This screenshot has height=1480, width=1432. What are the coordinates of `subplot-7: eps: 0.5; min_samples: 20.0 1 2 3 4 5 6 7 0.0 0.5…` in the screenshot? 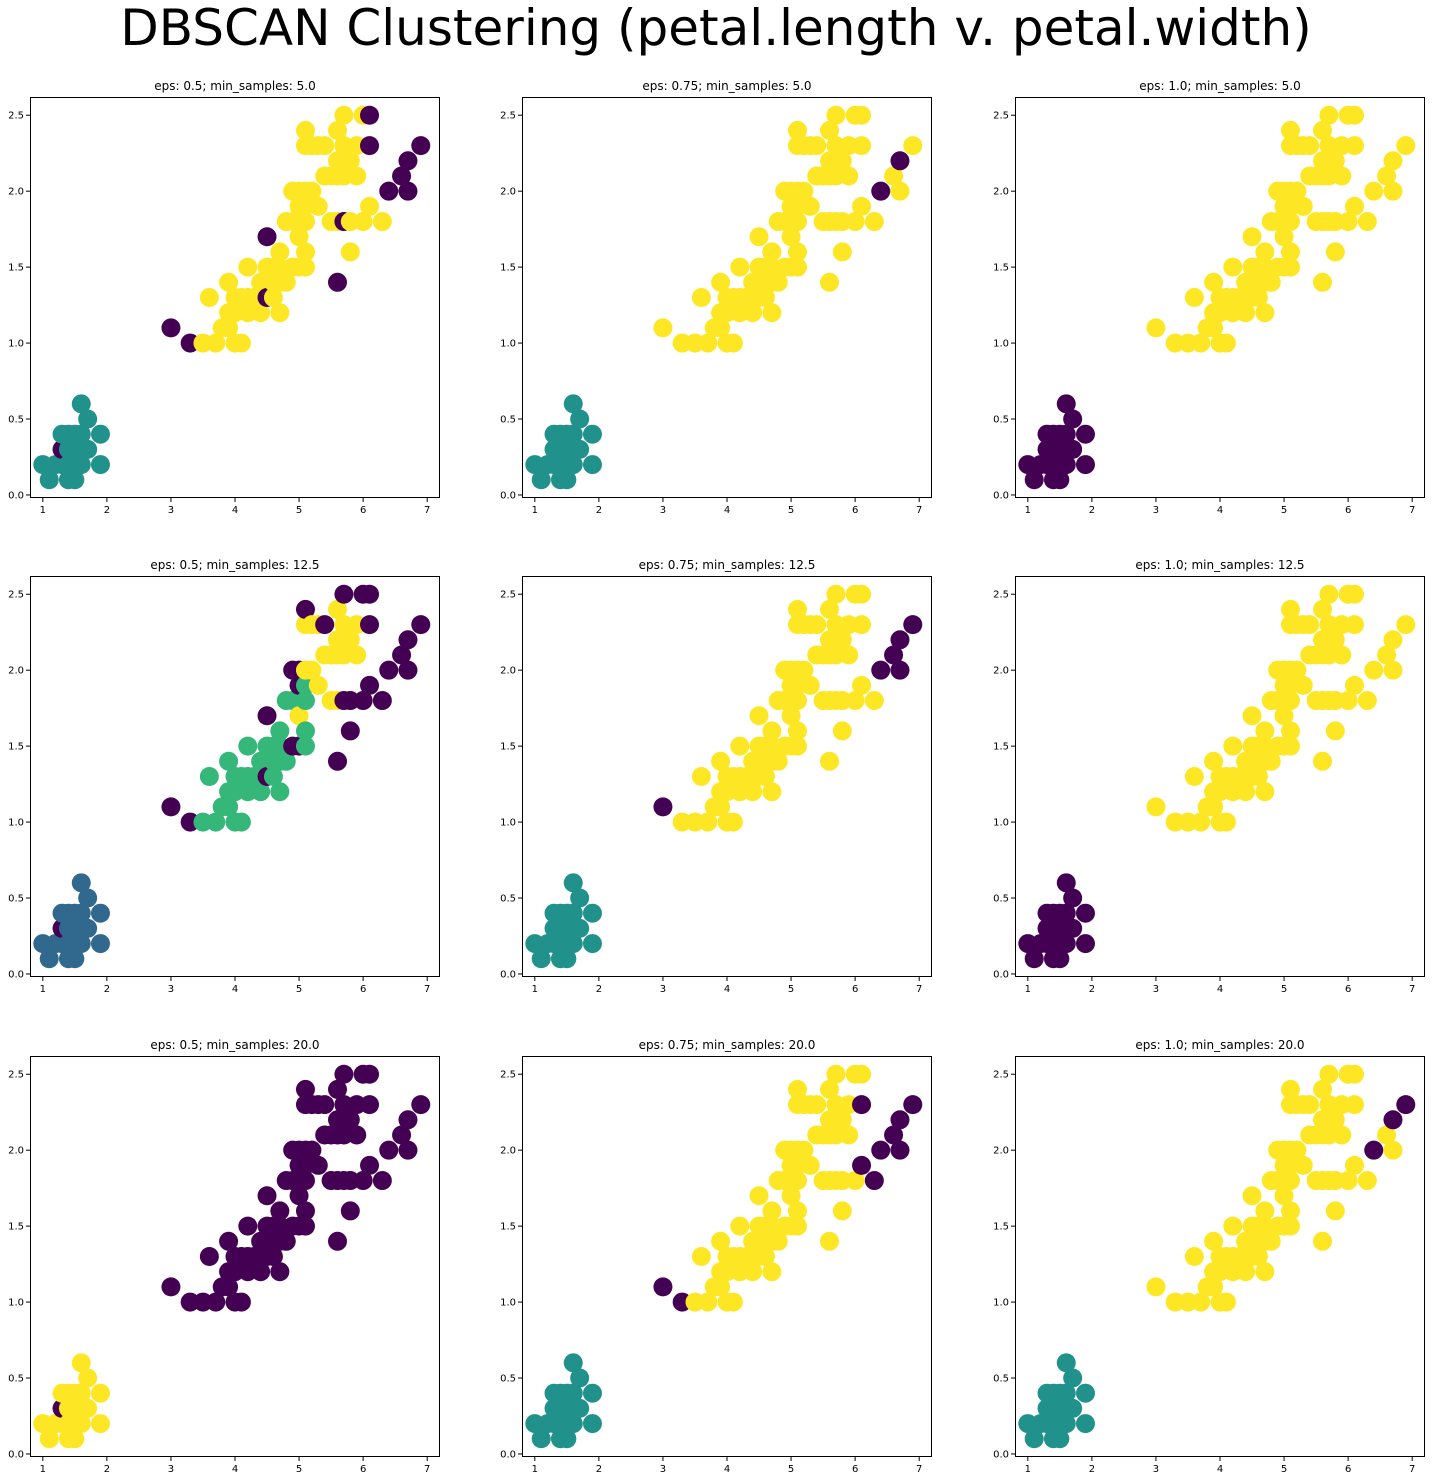 It's located at (224, 1256).